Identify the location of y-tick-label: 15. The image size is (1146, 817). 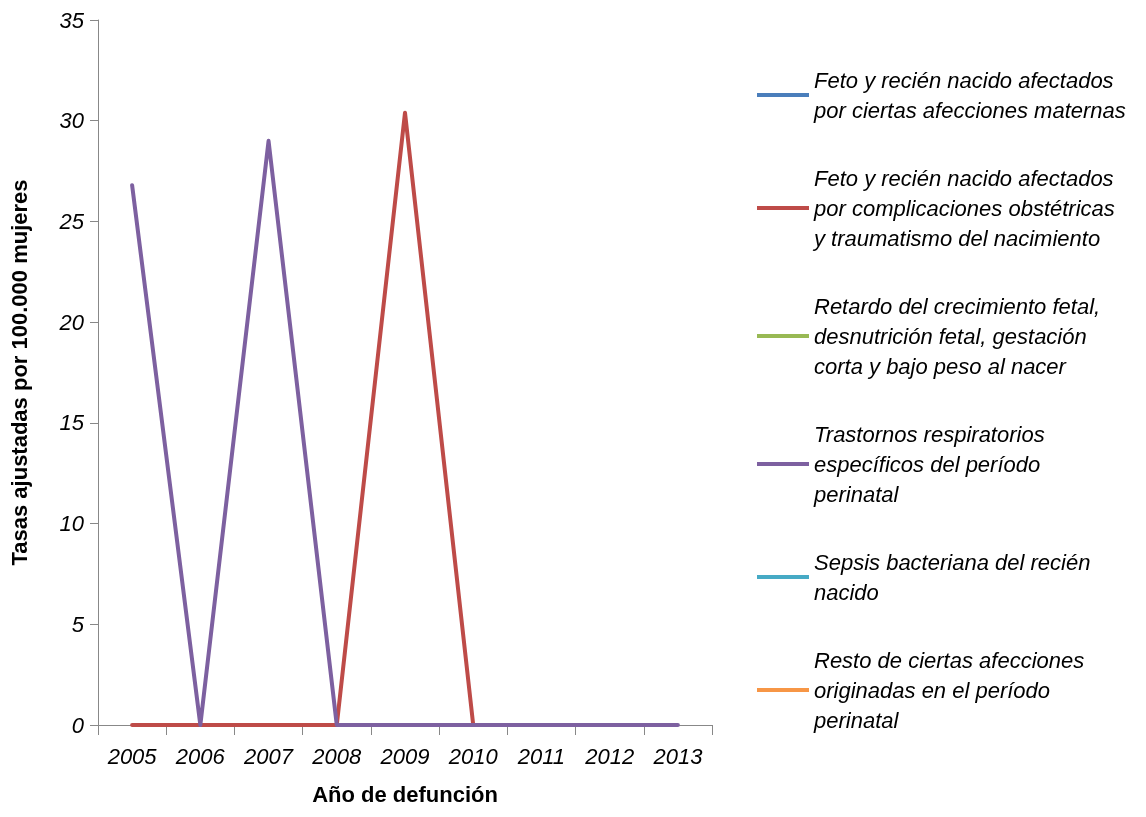
(72, 423).